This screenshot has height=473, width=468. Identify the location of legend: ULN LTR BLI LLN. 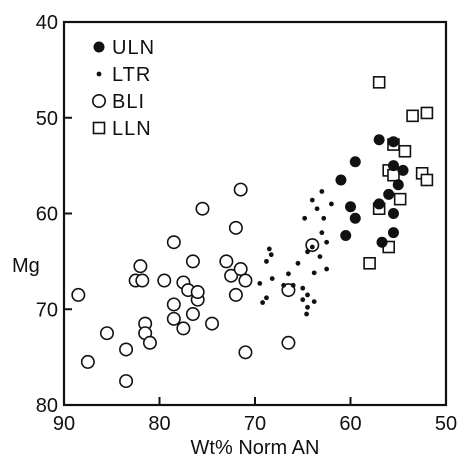
(123, 88).